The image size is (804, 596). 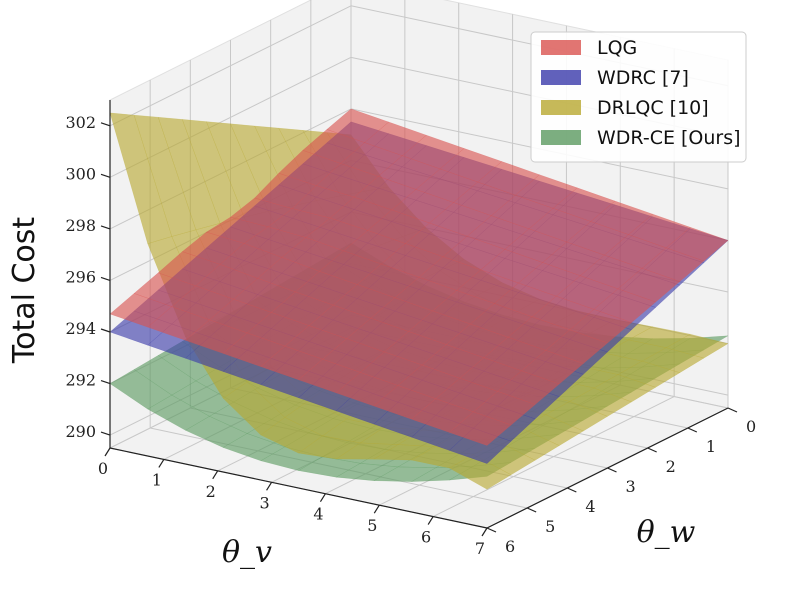 What do you see at coordinates (157, 479) in the screenshot?
I see `x-tick-label: 1` at bounding box center [157, 479].